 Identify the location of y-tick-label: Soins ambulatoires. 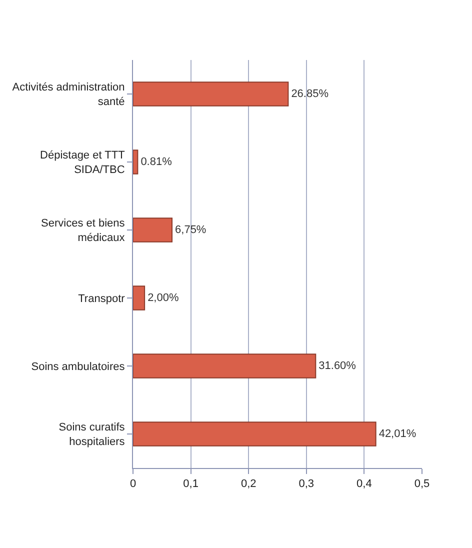
(78, 366).